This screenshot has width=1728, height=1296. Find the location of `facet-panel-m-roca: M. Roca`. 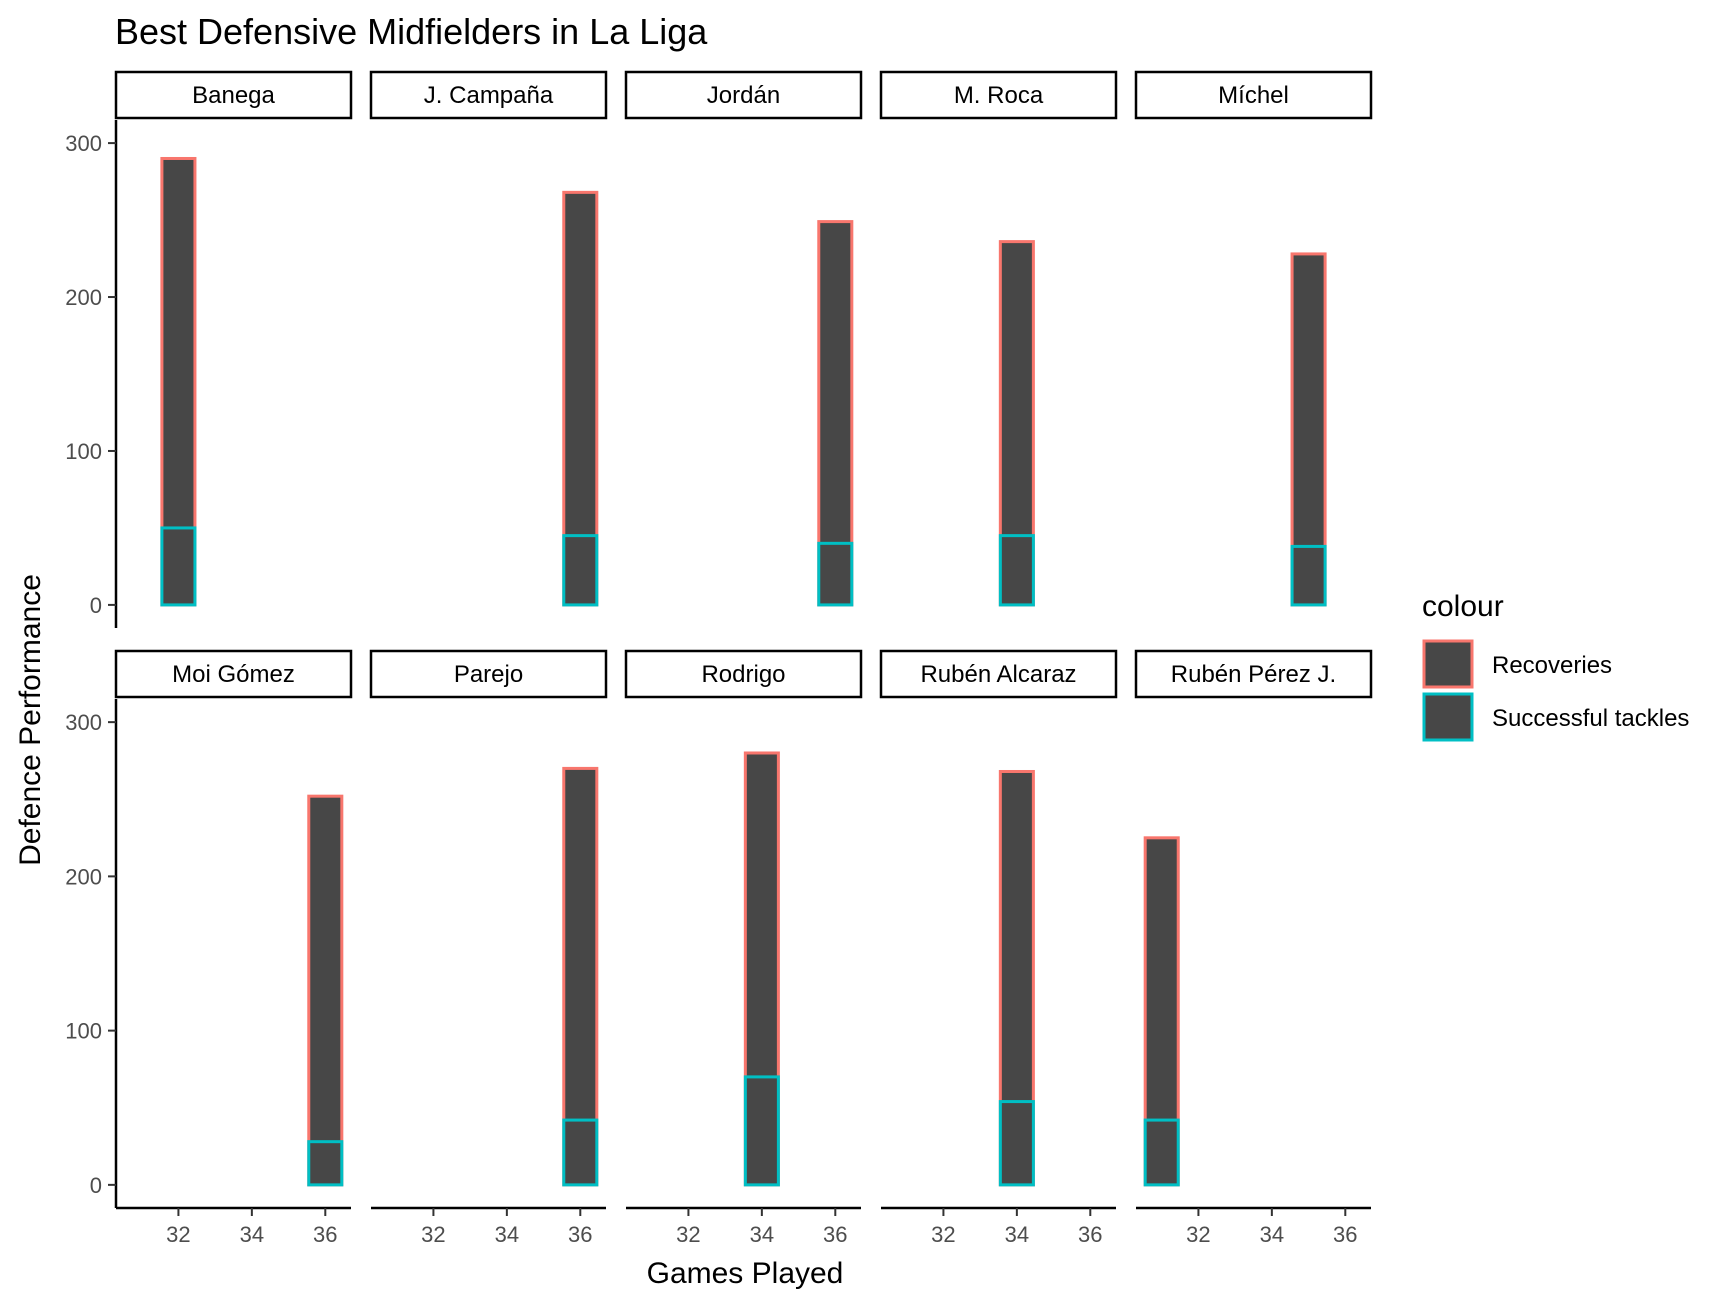

facet-panel-m-roca: M. Roca is located at coordinates (998, 338).